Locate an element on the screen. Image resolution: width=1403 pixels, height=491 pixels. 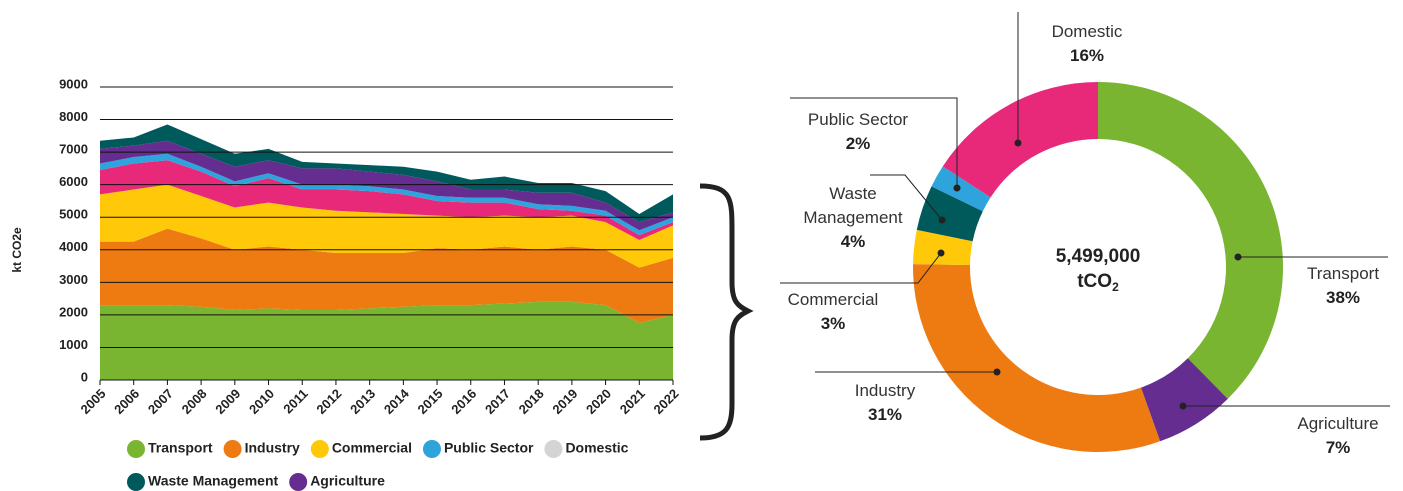
x-tick-label: 2006 is located at coordinates (126, 401).